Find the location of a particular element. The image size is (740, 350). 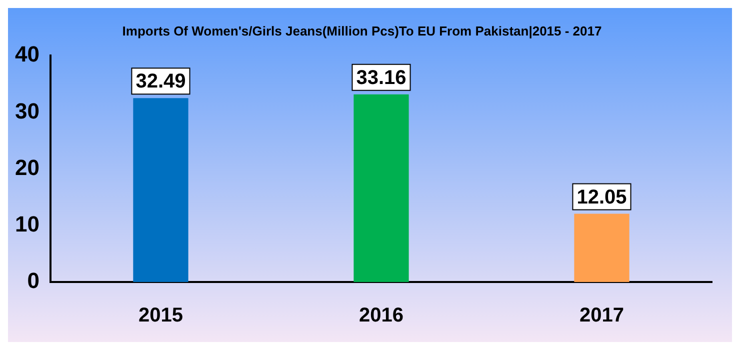

x-tick-label: 2017 is located at coordinates (601, 315).